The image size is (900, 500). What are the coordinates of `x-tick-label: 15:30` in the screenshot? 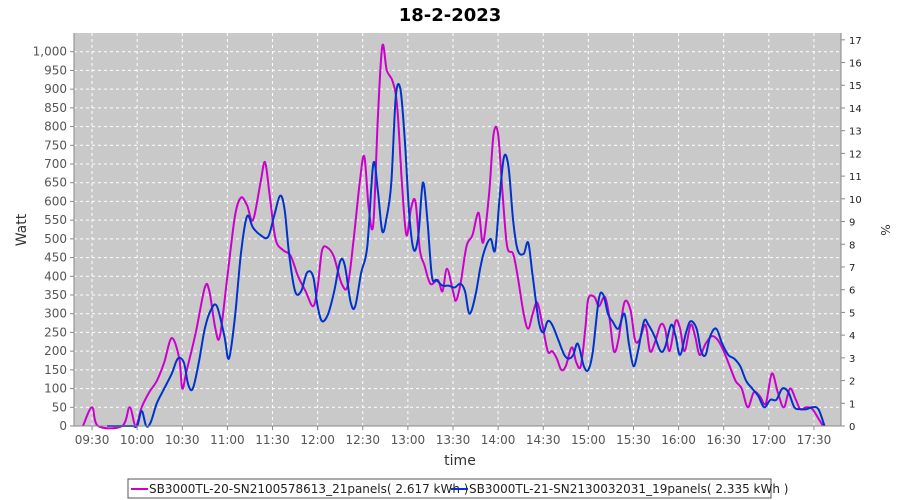 It's located at (633, 440).